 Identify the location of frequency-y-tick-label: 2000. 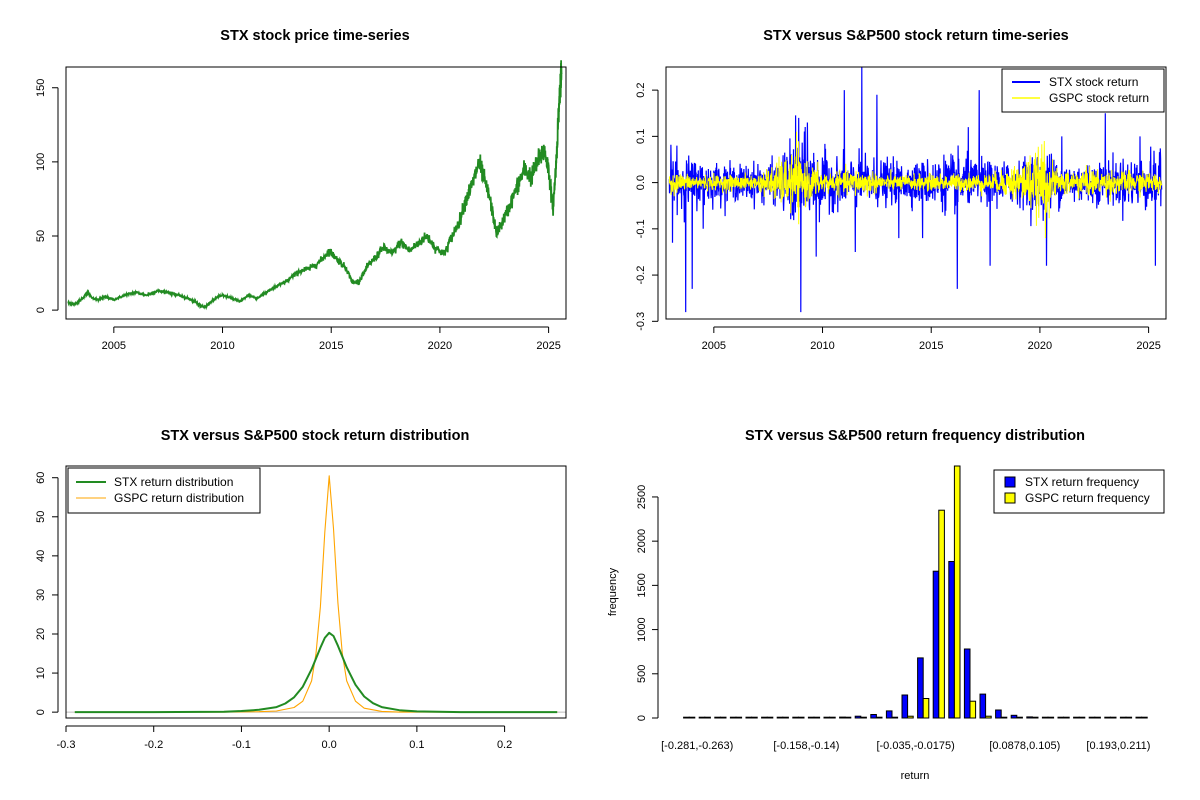
(642, 541).